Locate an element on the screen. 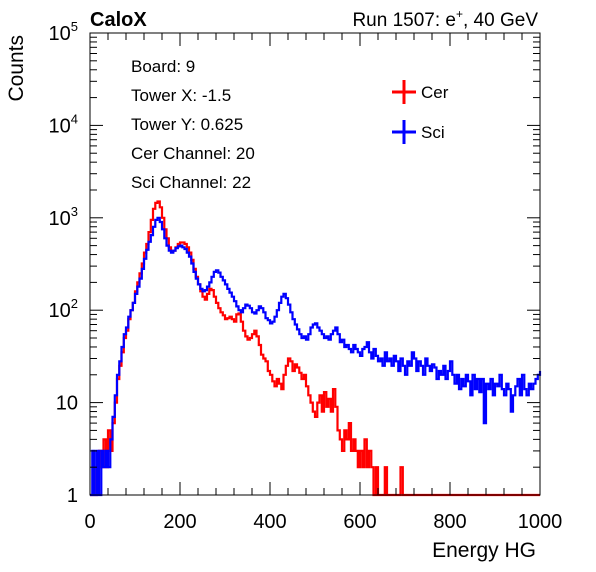  x-tick-label: 200 is located at coordinates (179, 522).